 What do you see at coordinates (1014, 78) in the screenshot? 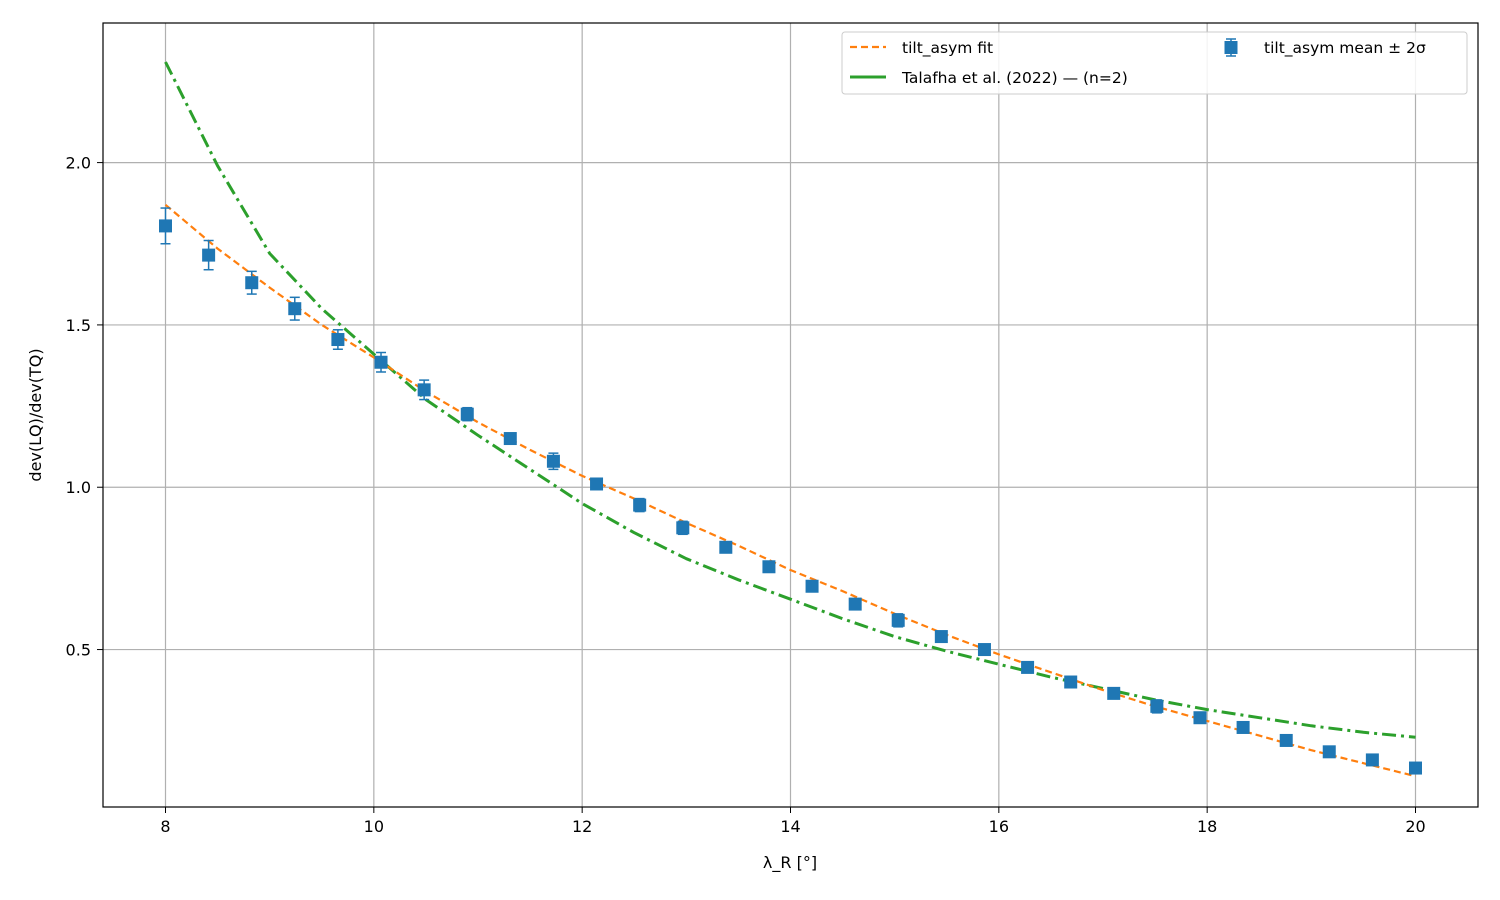
I see `legend-talafha-label: Talafha et al. (2022) — (n=2)` at bounding box center [1014, 78].